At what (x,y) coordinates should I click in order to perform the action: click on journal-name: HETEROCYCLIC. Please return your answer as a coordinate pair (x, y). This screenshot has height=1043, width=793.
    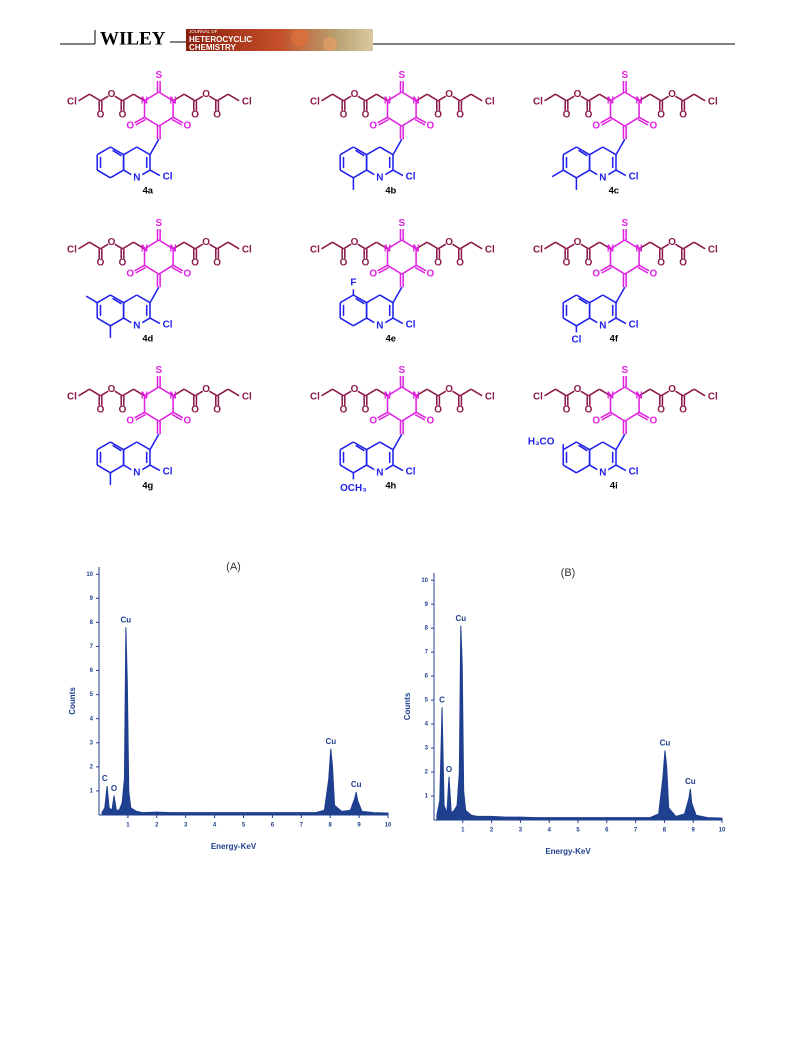
    Looking at the image, I should click on (220, 39).